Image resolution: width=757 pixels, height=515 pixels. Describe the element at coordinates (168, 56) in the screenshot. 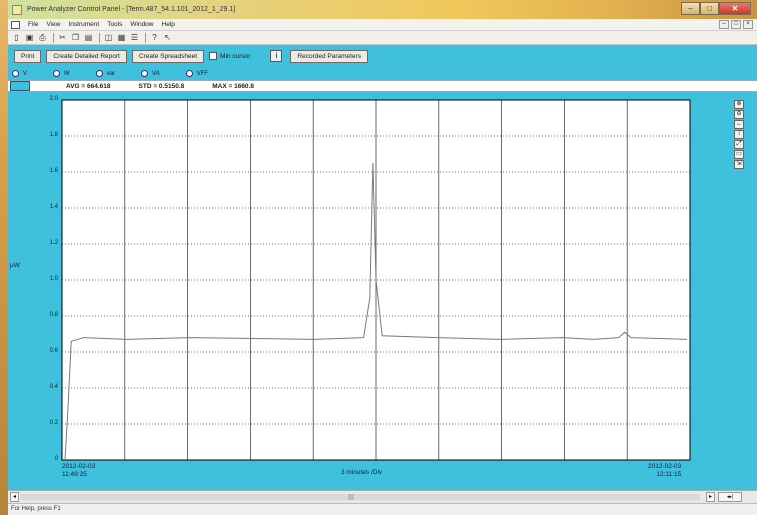

I see `create-spreadsheet-button: Create Spreadsheet` at that location.